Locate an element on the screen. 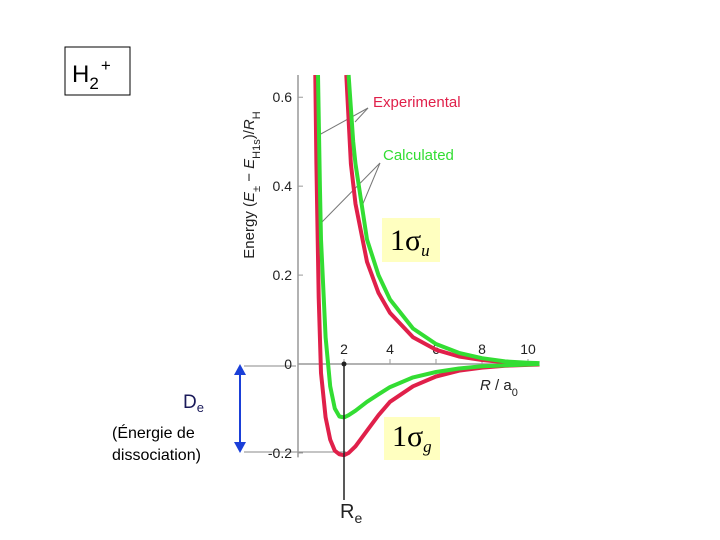 The width and height of the screenshot is (720, 540). de-note: dissociation) is located at coordinates (156, 455).